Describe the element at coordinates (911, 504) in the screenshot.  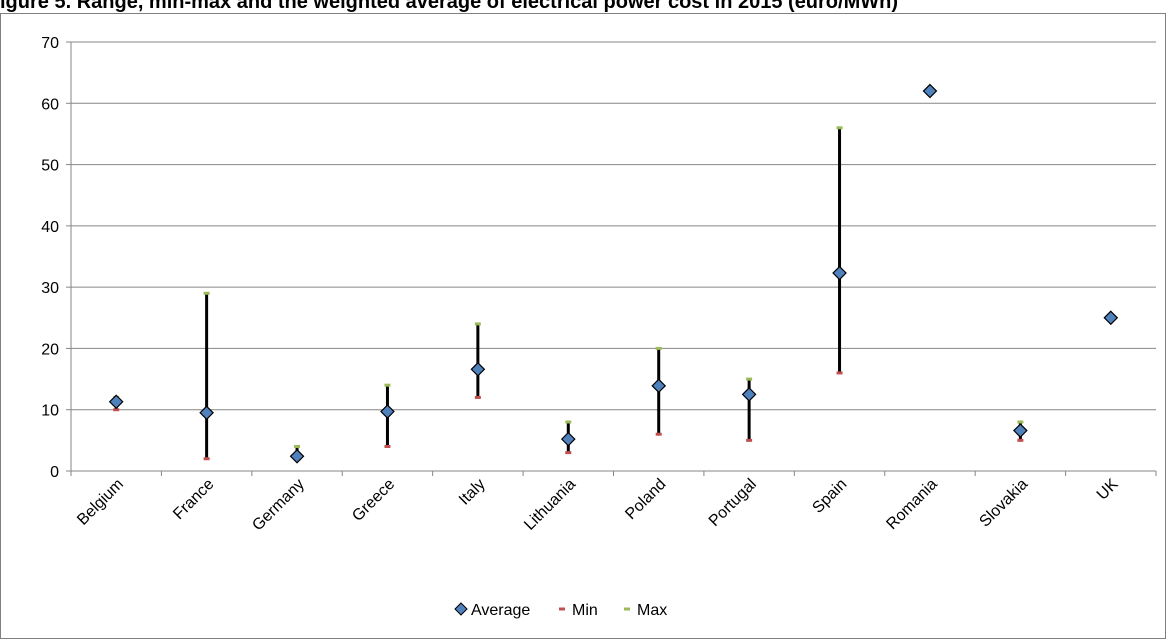
I see `x-tick-label: Romania` at that location.